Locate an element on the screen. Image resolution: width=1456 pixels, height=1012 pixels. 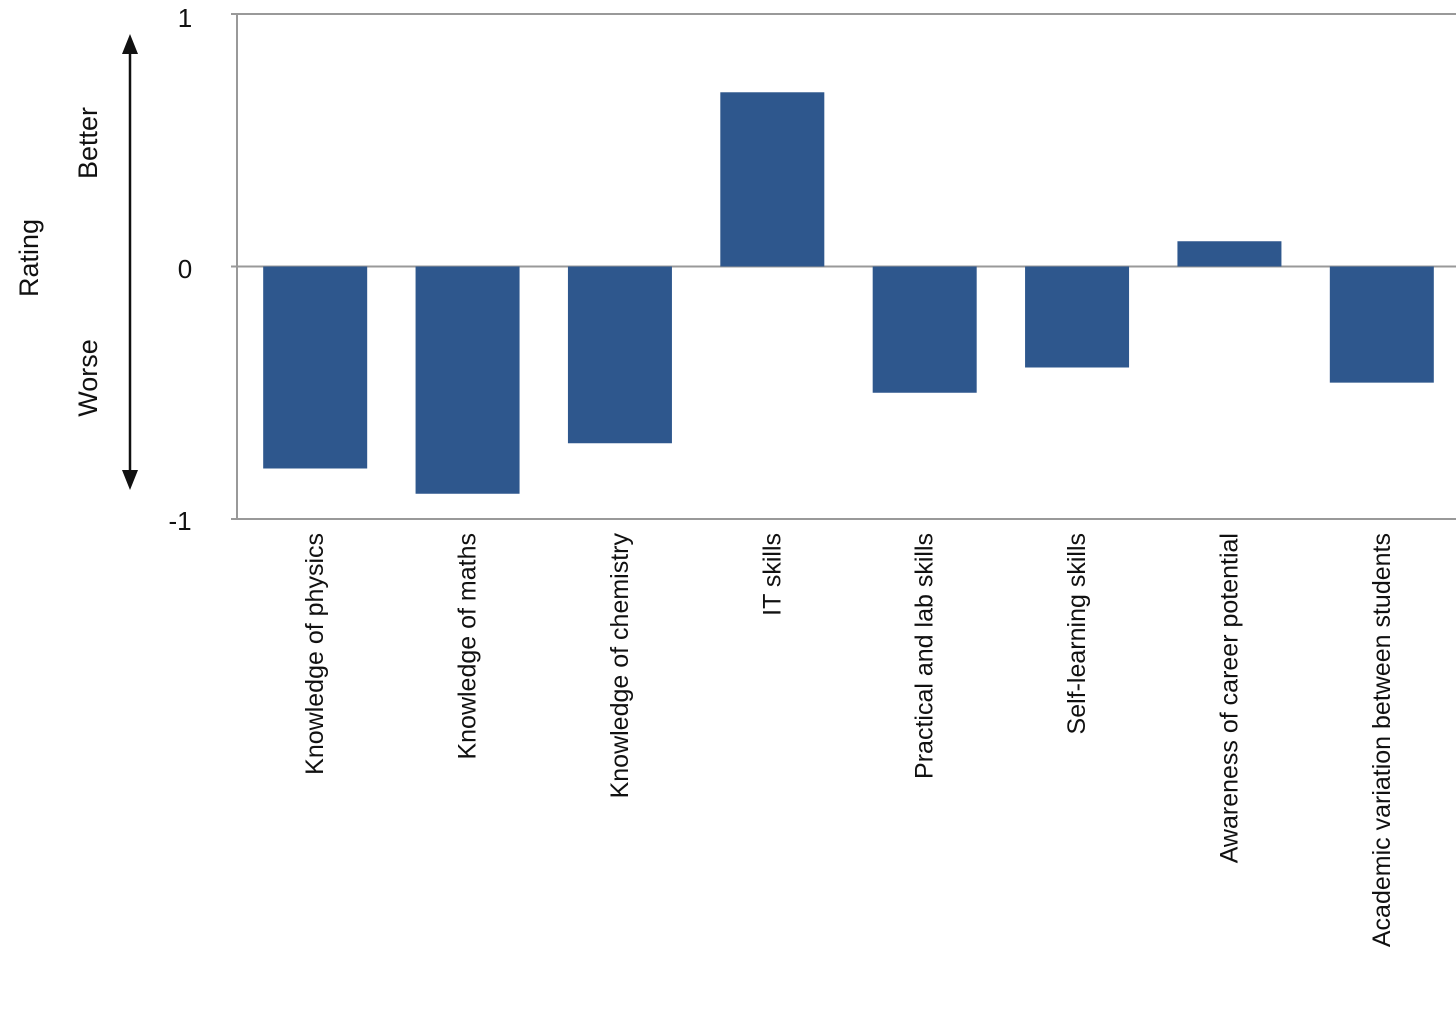
better-label: Better is located at coordinates (88, 143).